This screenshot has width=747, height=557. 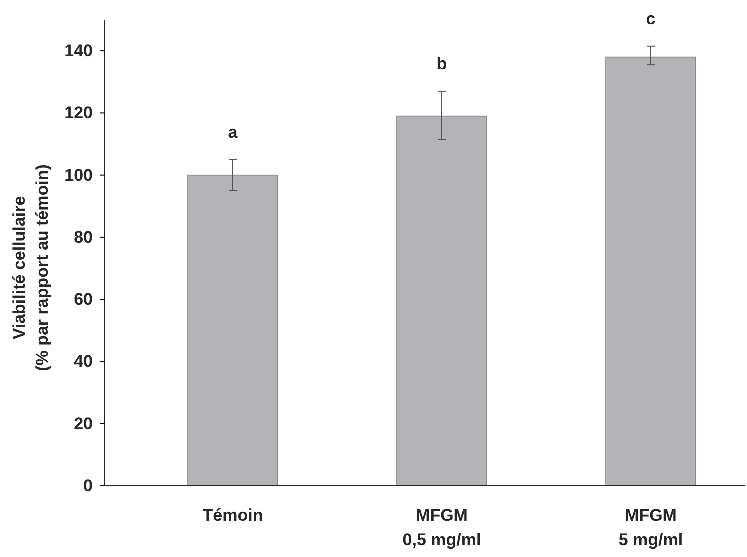 I want to click on y-tick-label: 140, so click(x=78, y=51).